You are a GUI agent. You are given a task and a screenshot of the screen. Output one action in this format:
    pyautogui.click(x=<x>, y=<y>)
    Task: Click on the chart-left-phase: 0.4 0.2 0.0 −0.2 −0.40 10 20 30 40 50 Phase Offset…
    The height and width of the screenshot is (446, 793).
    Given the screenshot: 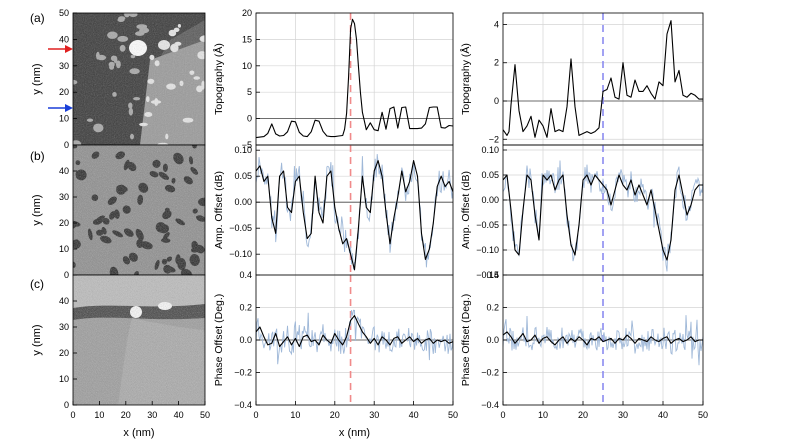 What is the action you would take?
    pyautogui.click(x=335, y=354)
    